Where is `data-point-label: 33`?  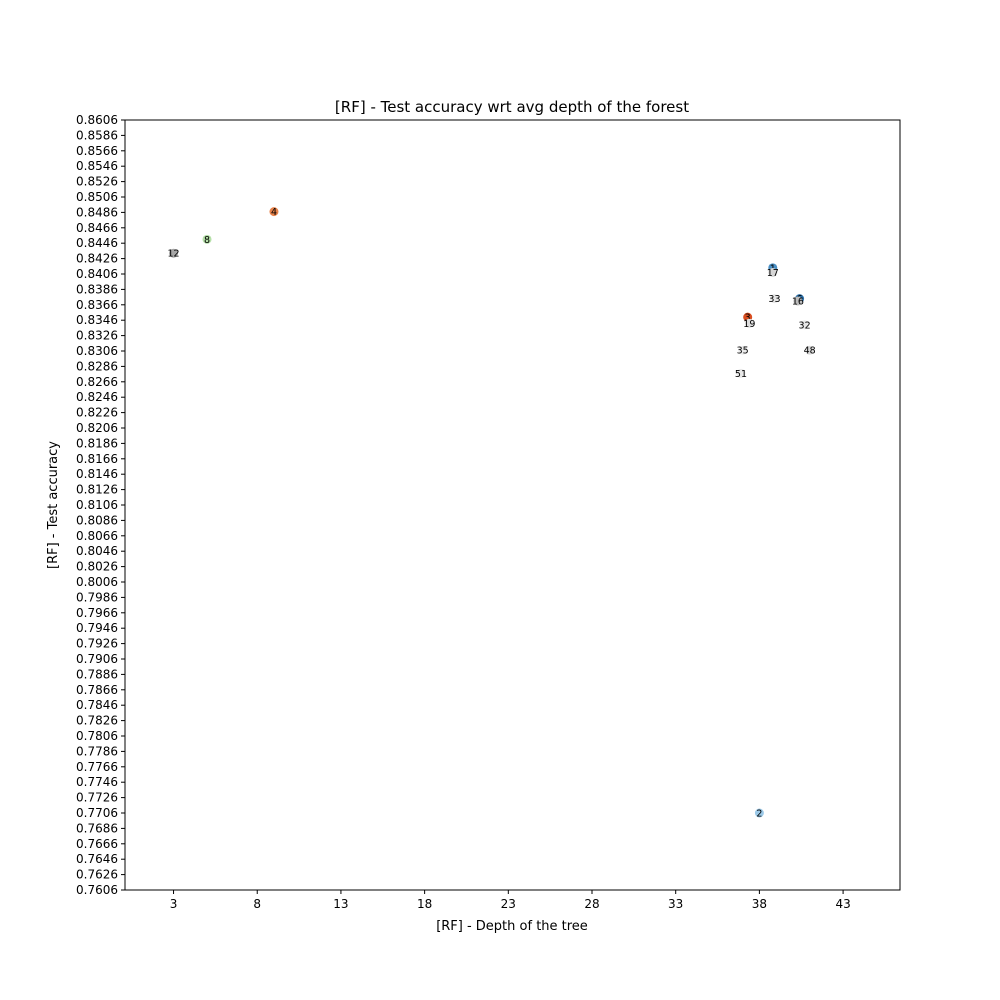 data-point-label: 33 is located at coordinates (774, 299).